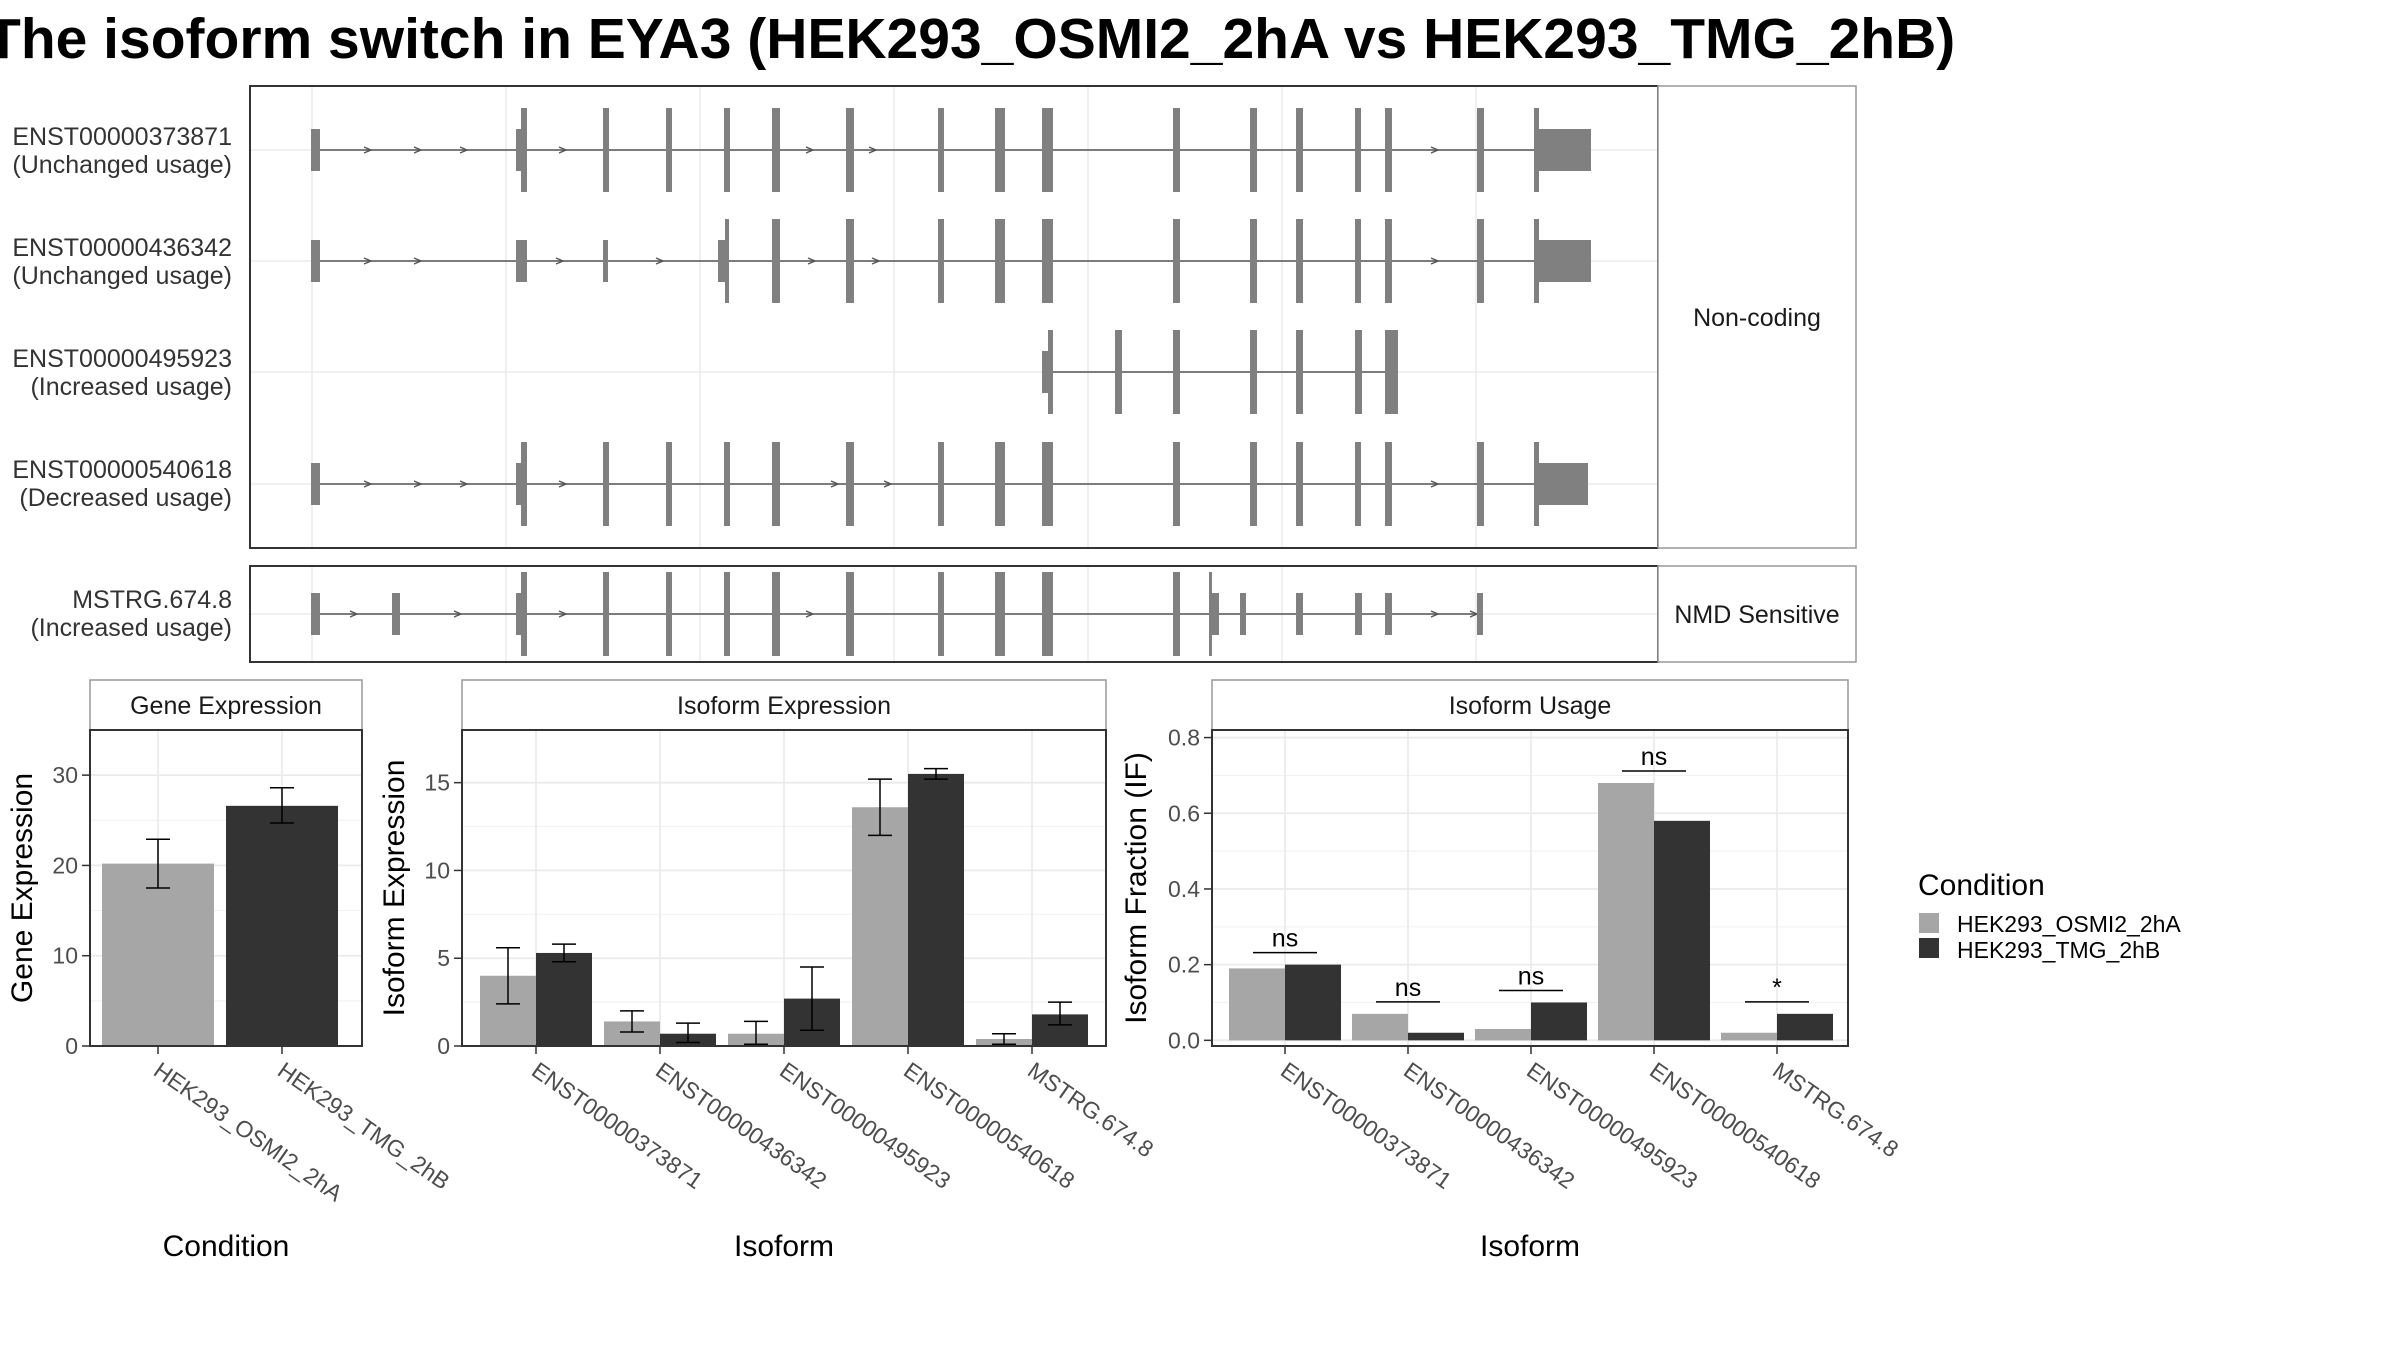 This screenshot has width=2400, height=1350. I want to click on transcript-id-label: ENST00000373871, so click(122, 137).